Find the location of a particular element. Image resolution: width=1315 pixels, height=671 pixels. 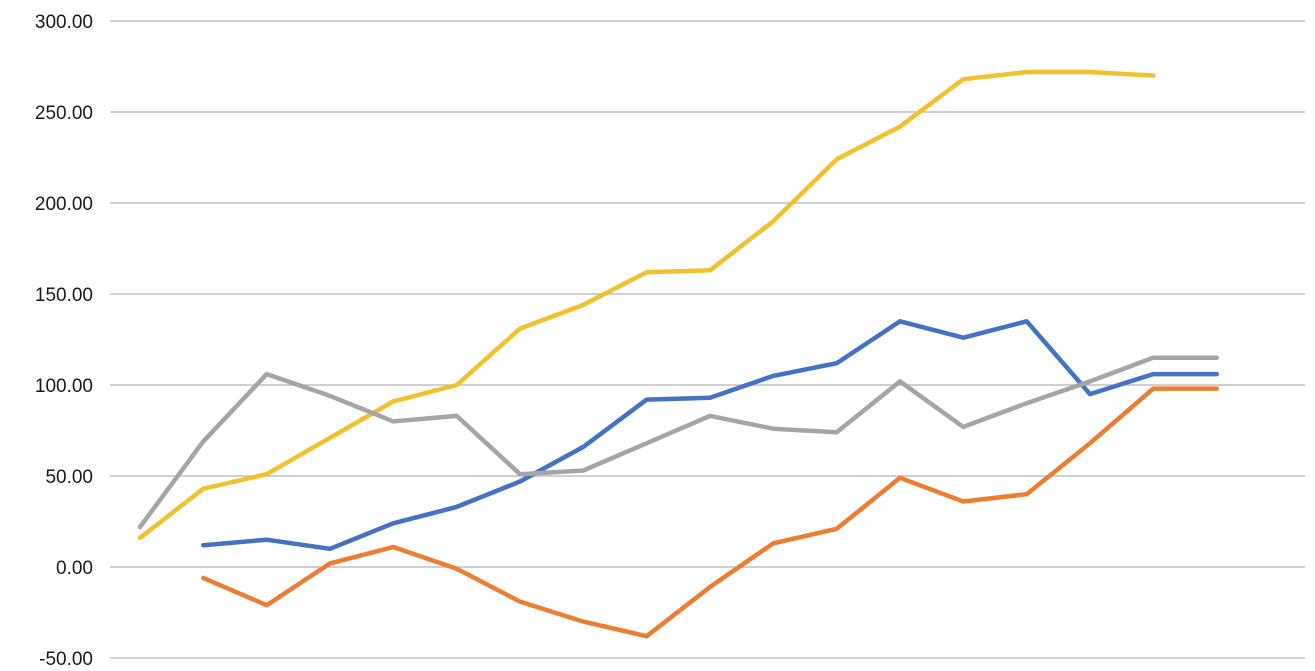

y-tick-label: 0.00 is located at coordinates (74, 568).